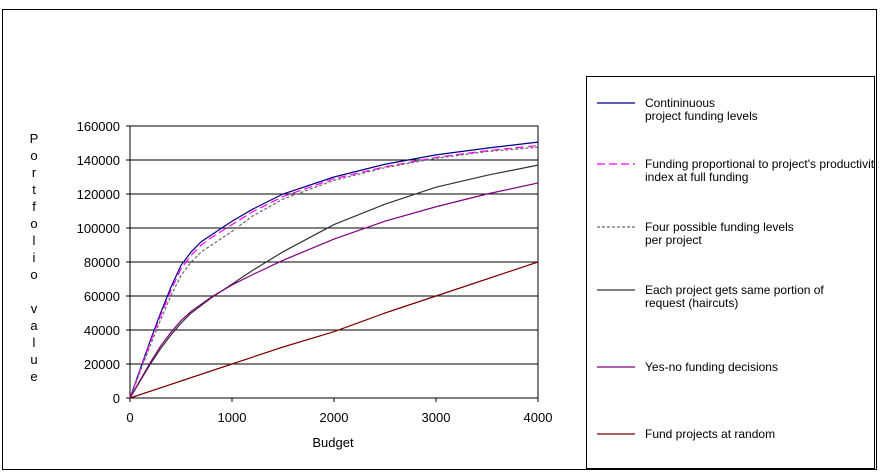 This screenshot has width=880, height=472. What do you see at coordinates (102, 296) in the screenshot?
I see `y-tick-label: 60000` at bounding box center [102, 296].